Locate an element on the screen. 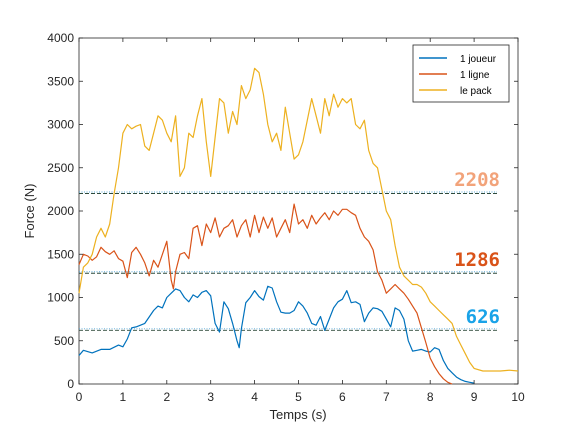  y-tick-label: 4000 is located at coordinates (60, 38).